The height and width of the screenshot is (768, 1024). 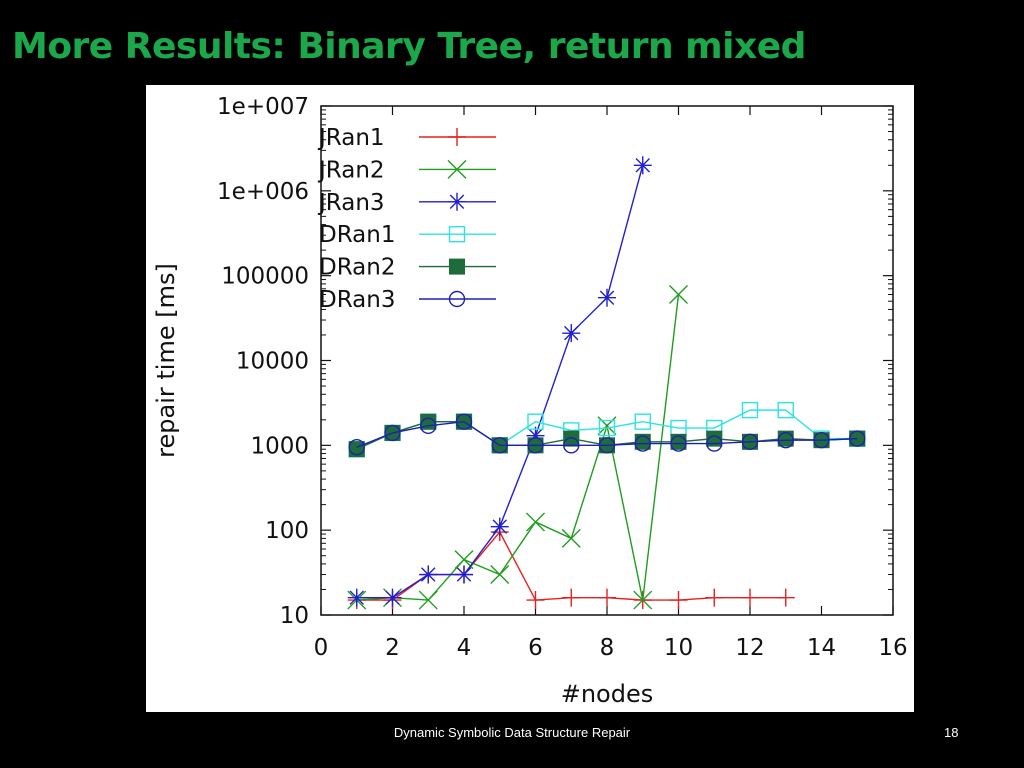 What do you see at coordinates (464, 648) in the screenshot?
I see `x-tick-label: 4` at bounding box center [464, 648].